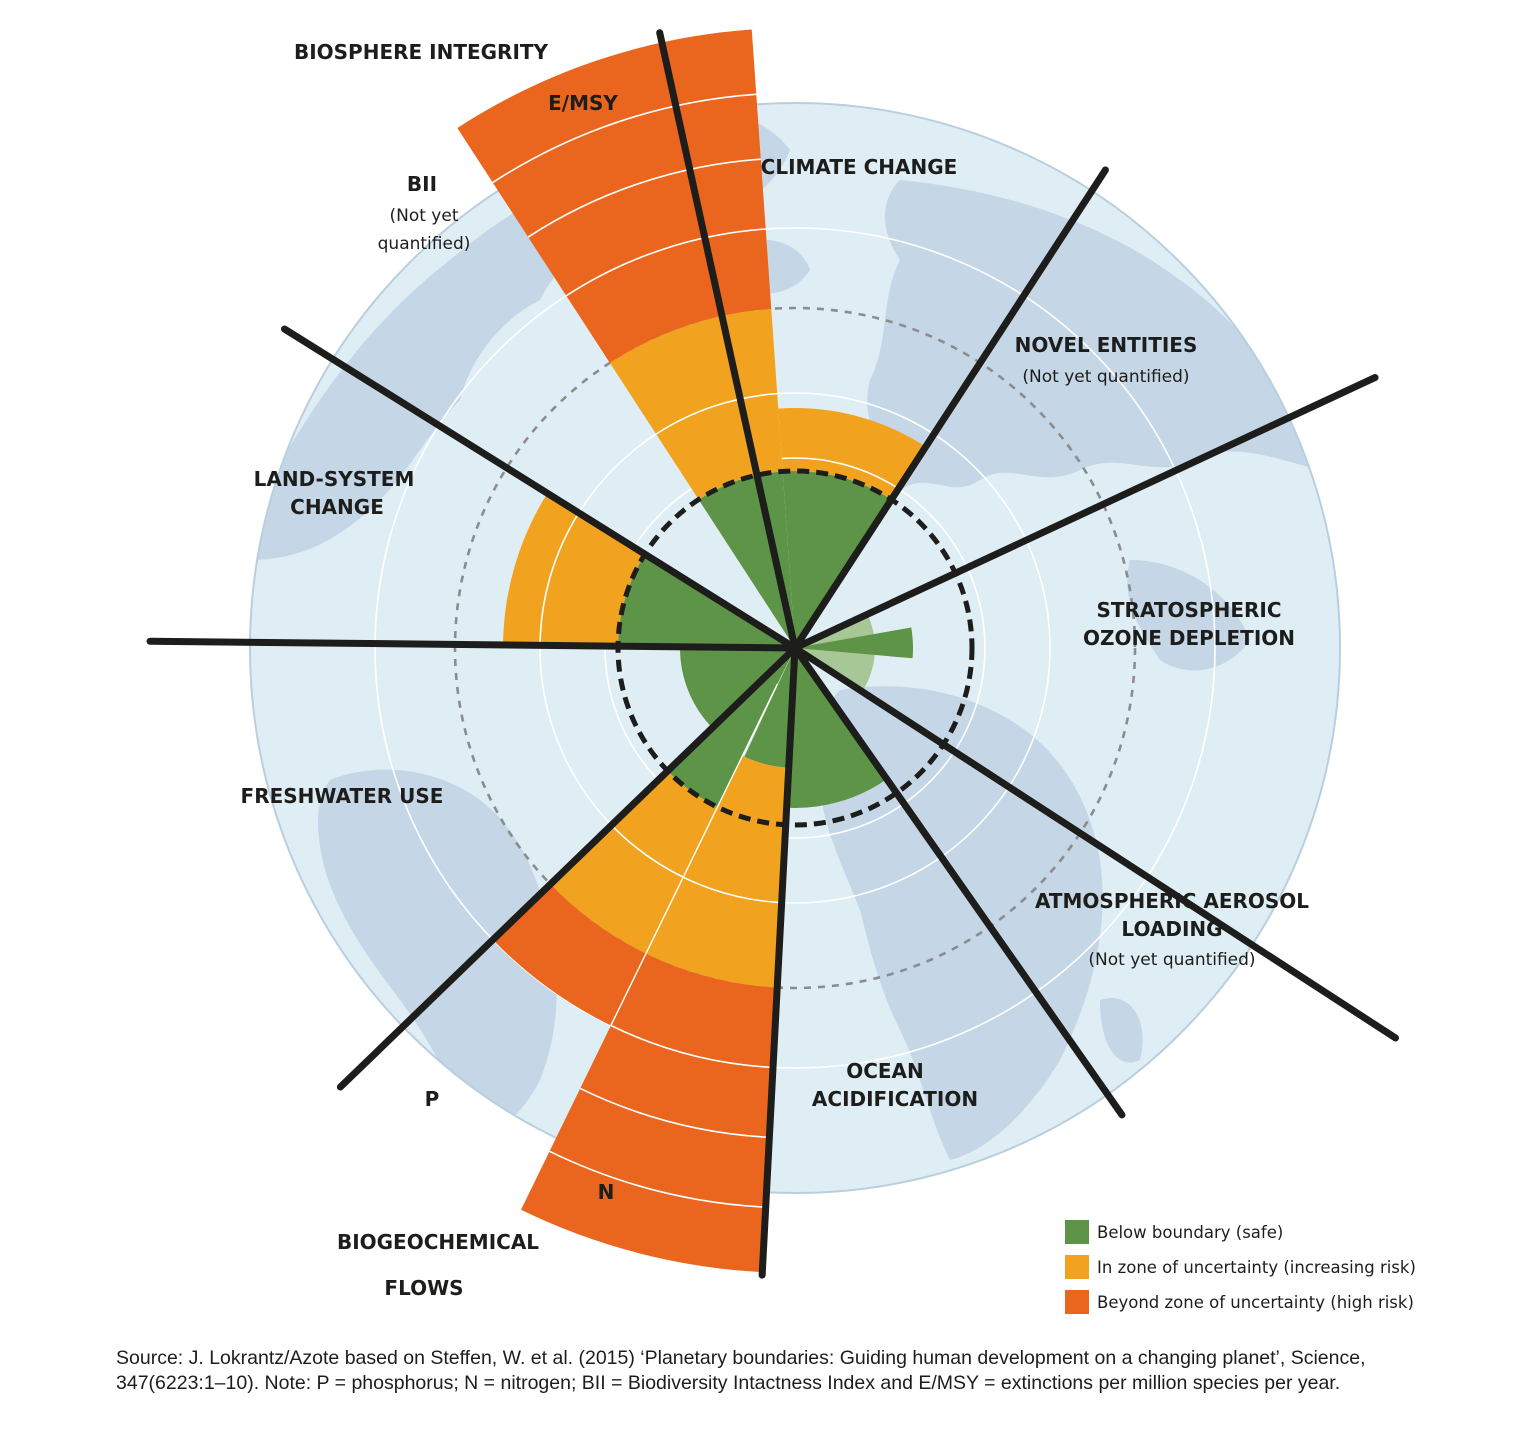 The width and height of the screenshot is (1514, 1452). Describe the element at coordinates (342, 796) in the screenshot. I see `label-freshwater-use: FRESHWATER USE` at that location.